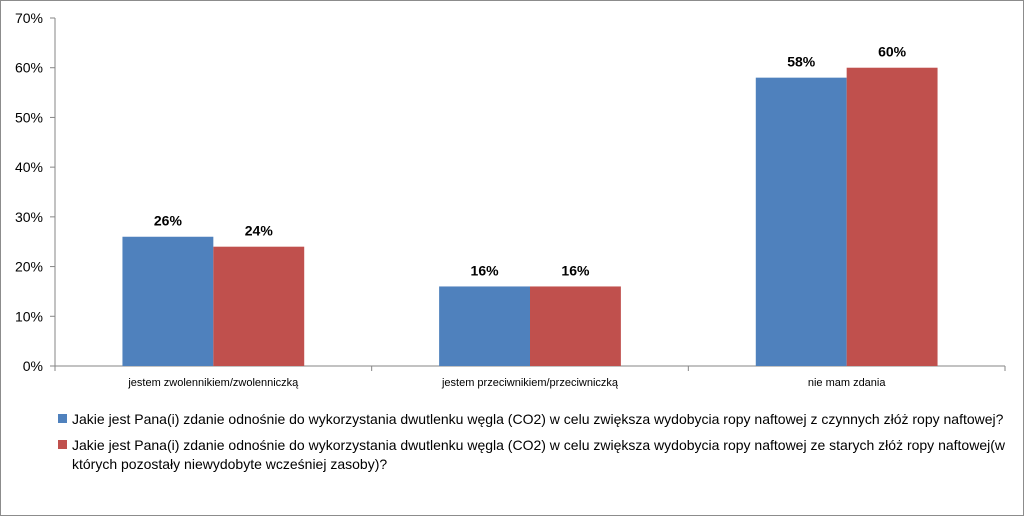  Describe the element at coordinates (29, 217) in the screenshot. I see `y-tick-label: 30%` at that location.